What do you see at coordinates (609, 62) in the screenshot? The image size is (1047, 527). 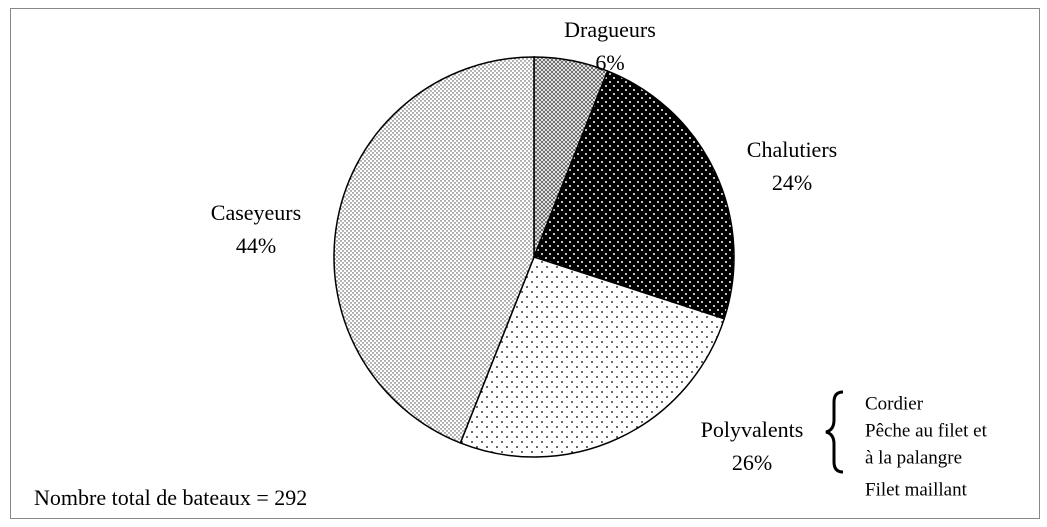 I see `slice-value-label: 6%` at bounding box center [609, 62].